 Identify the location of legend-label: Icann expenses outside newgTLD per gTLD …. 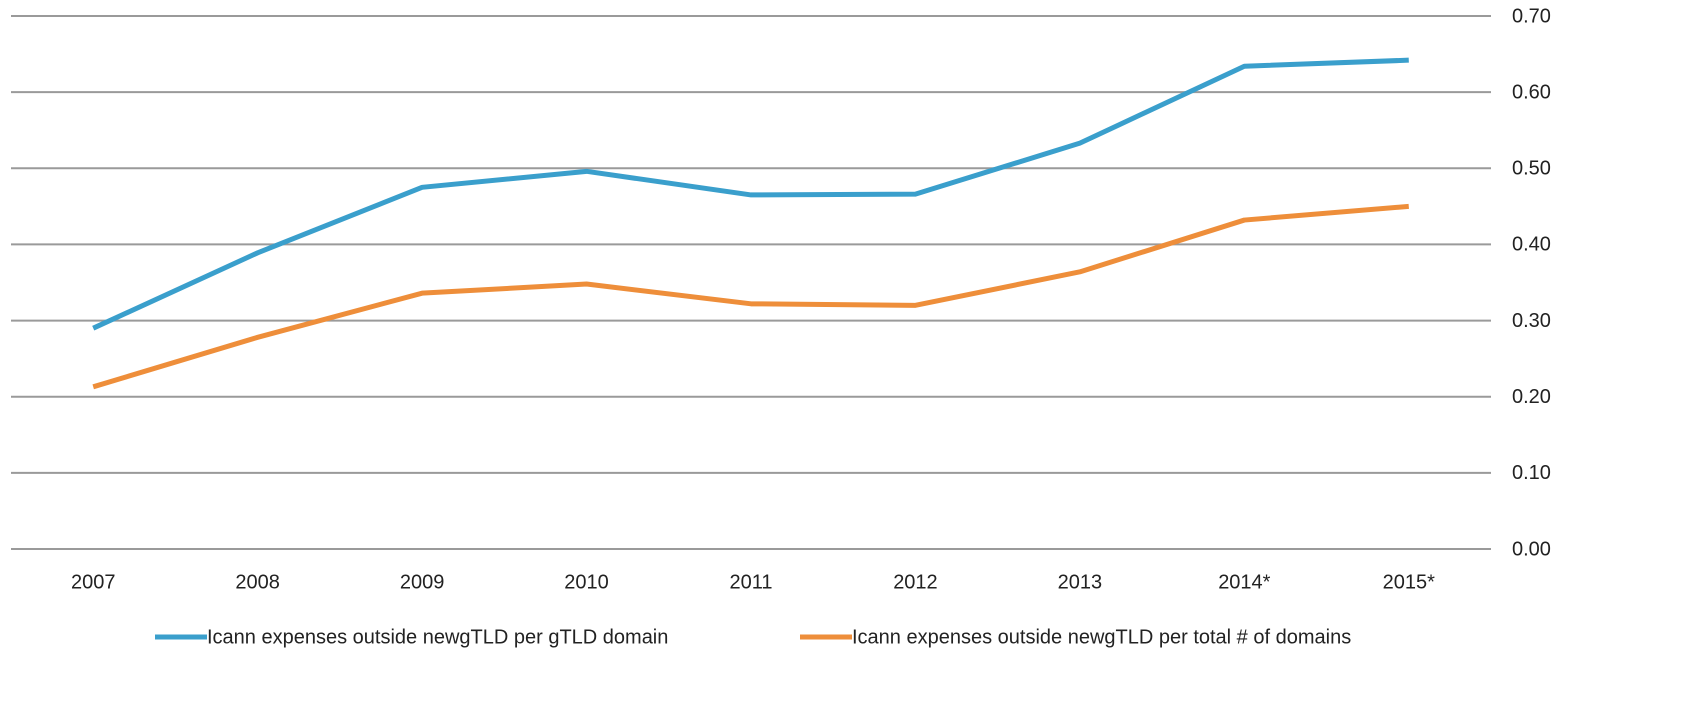
(437, 637).